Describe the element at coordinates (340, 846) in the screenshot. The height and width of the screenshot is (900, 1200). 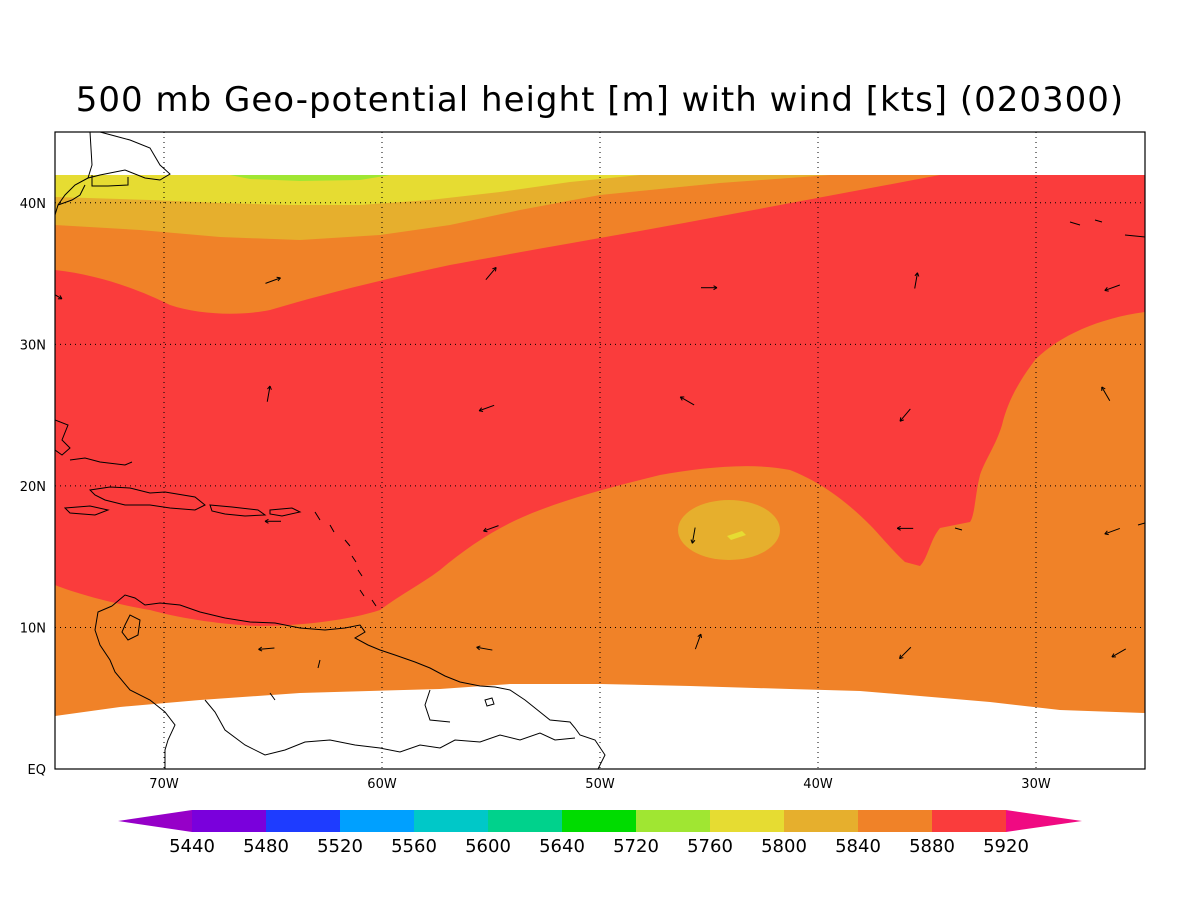
I see `colorbar-label: 5520` at that location.